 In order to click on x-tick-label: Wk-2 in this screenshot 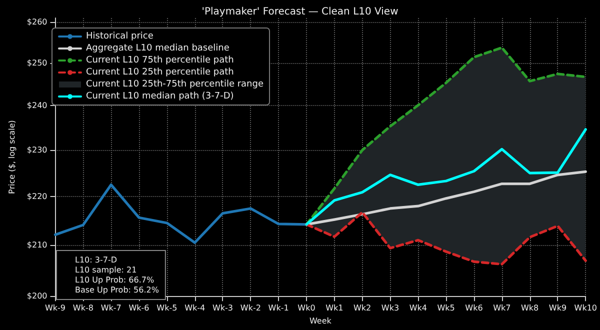, I will do `click(250, 308)`.